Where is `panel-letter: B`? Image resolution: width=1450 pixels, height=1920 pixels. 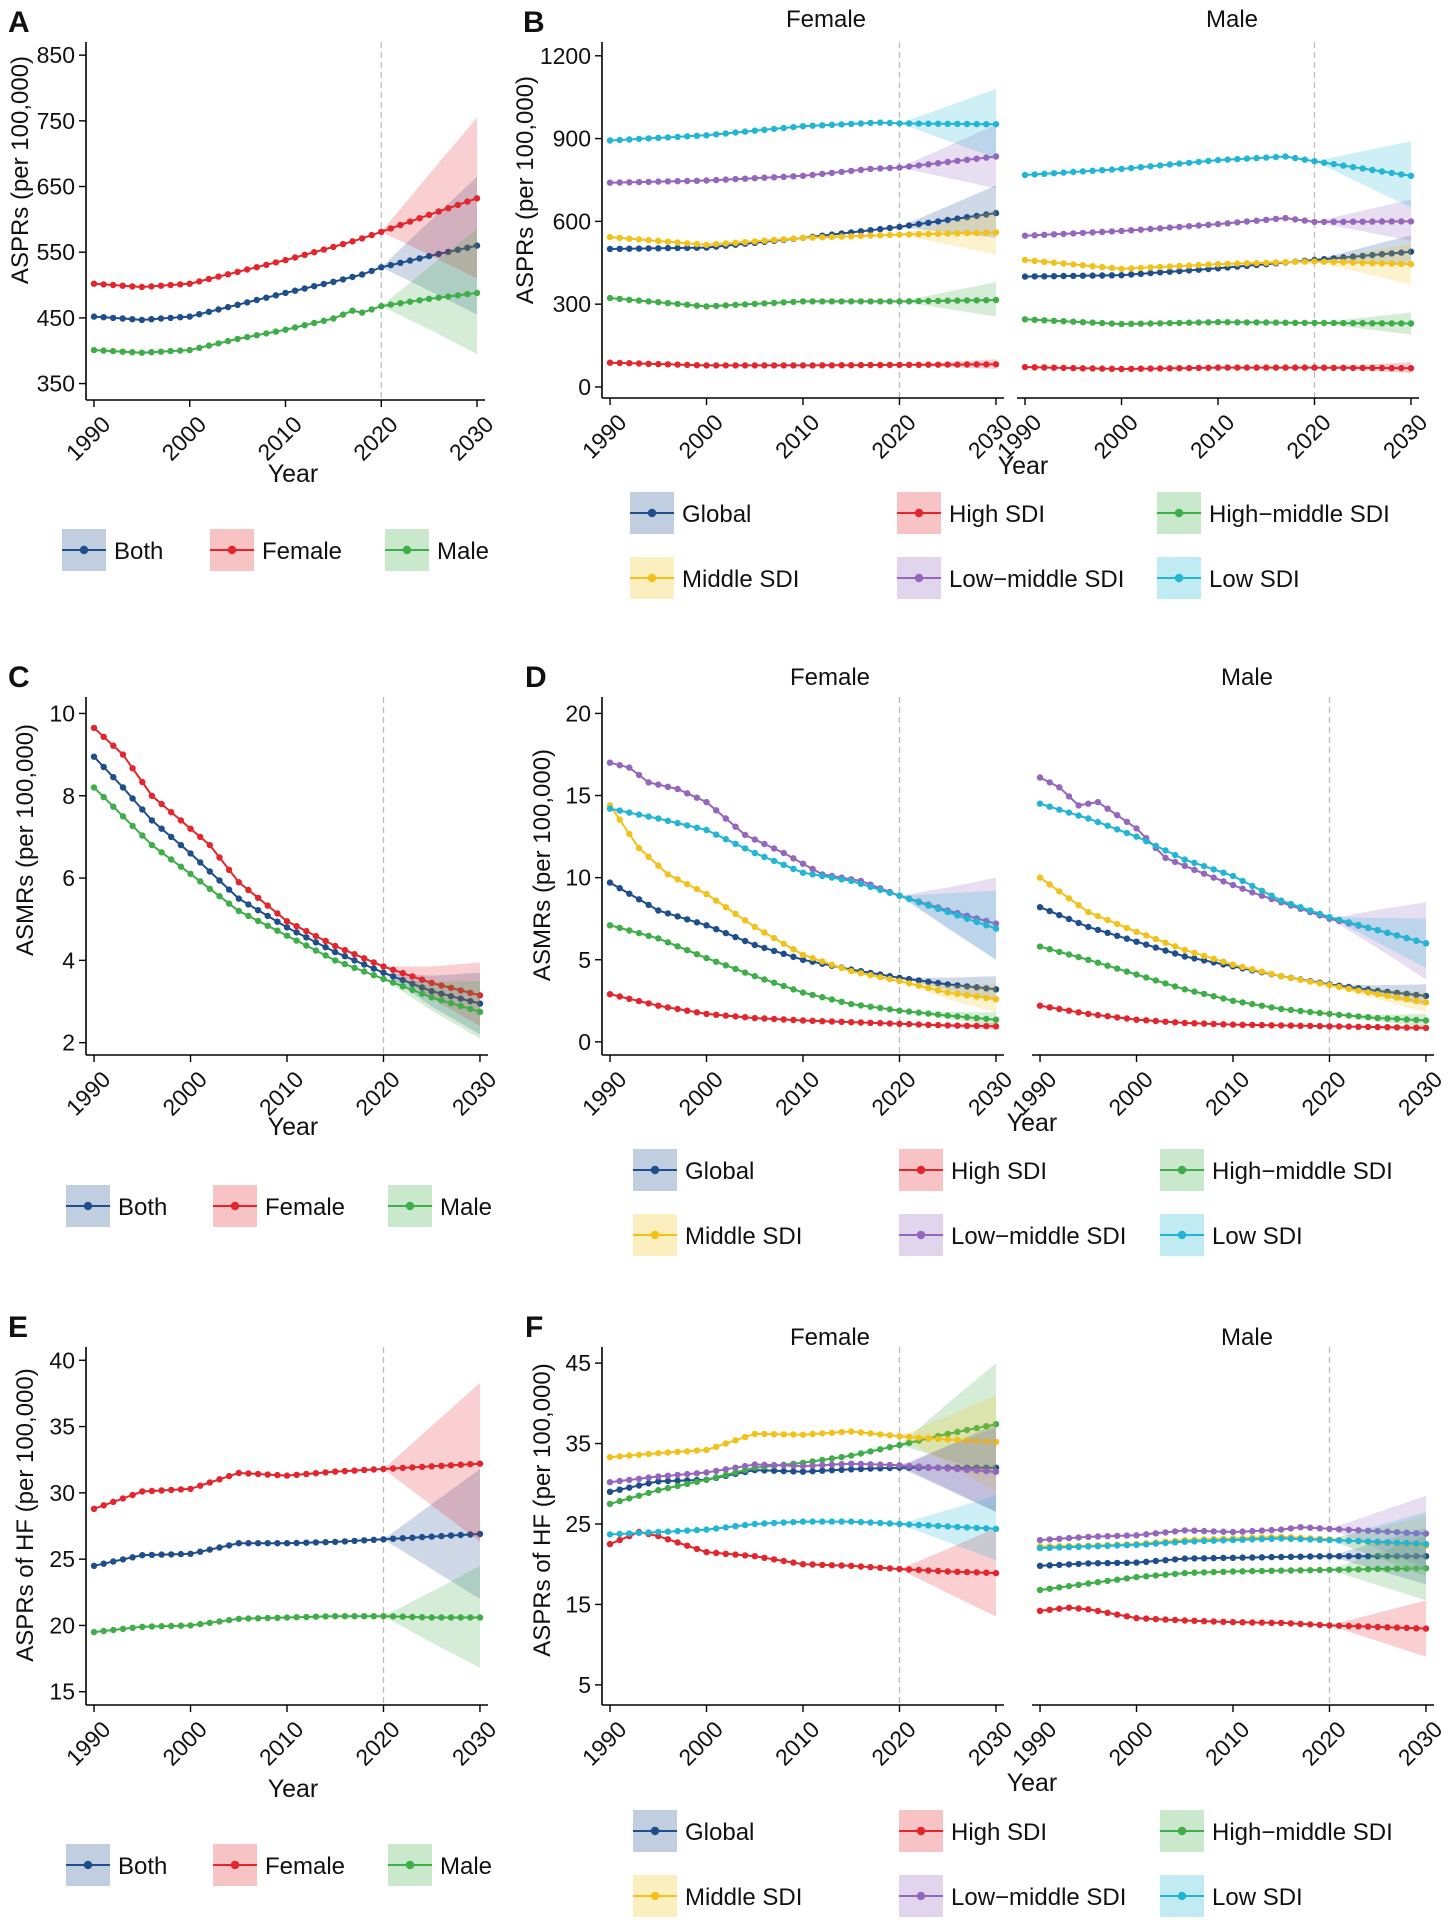 panel-letter: B is located at coordinates (534, 22).